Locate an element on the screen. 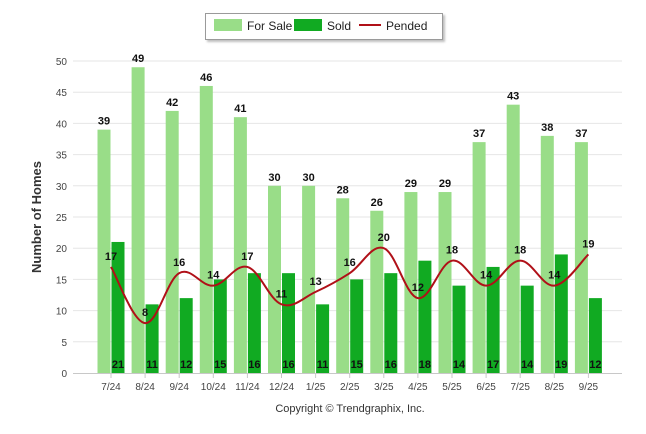  x-tick-label-10-24: 10/24 is located at coordinates (213, 387).